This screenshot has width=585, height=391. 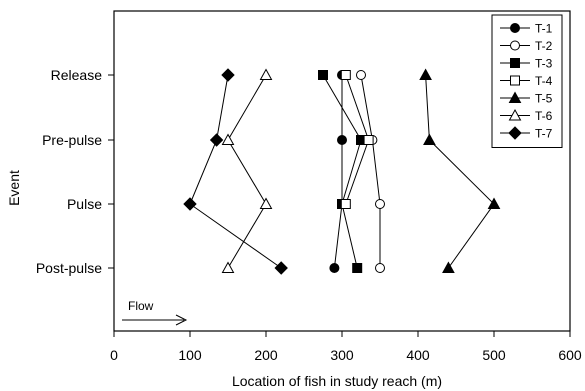 I want to click on flow-annotation: Flow, so click(x=155, y=312).